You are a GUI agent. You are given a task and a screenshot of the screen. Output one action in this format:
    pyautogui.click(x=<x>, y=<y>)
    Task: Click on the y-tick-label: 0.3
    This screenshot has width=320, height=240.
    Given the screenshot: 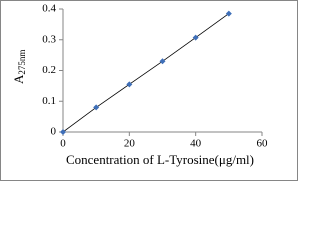 What is the action you would take?
    pyautogui.click(x=49, y=39)
    